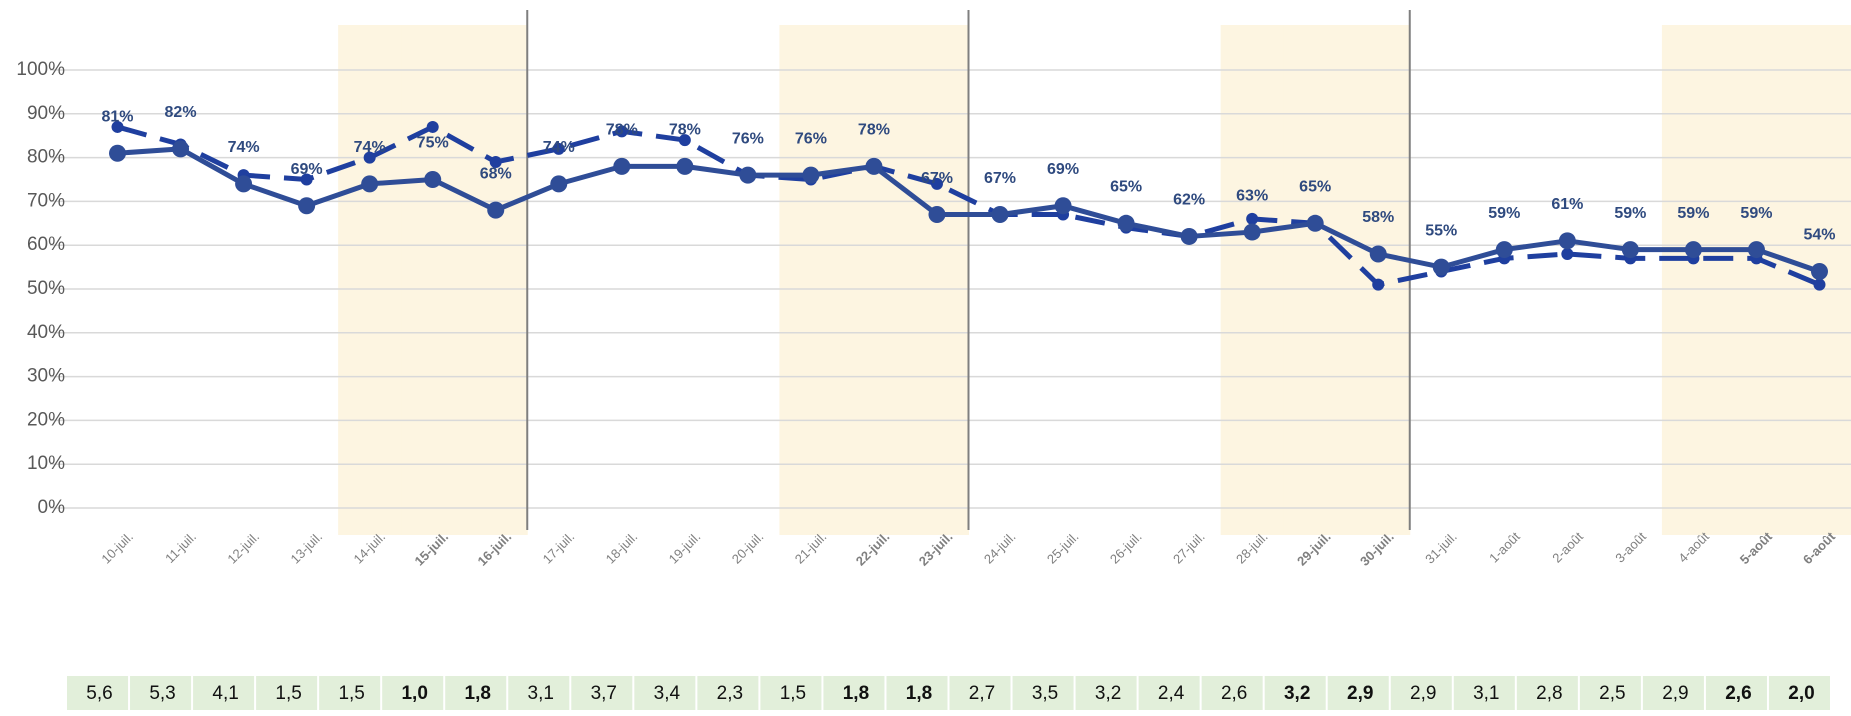 The height and width of the screenshot is (716, 1851). What do you see at coordinates (1171, 693) in the screenshot?
I see `bottom-value: 2,4` at bounding box center [1171, 693].